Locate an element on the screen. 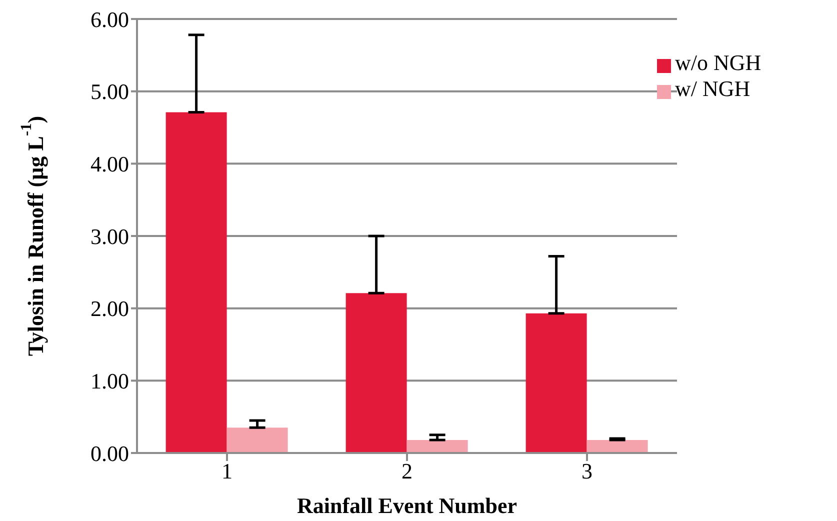 This screenshot has height=521, width=837. y-tick-label: 2.00 is located at coordinates (109, 309).